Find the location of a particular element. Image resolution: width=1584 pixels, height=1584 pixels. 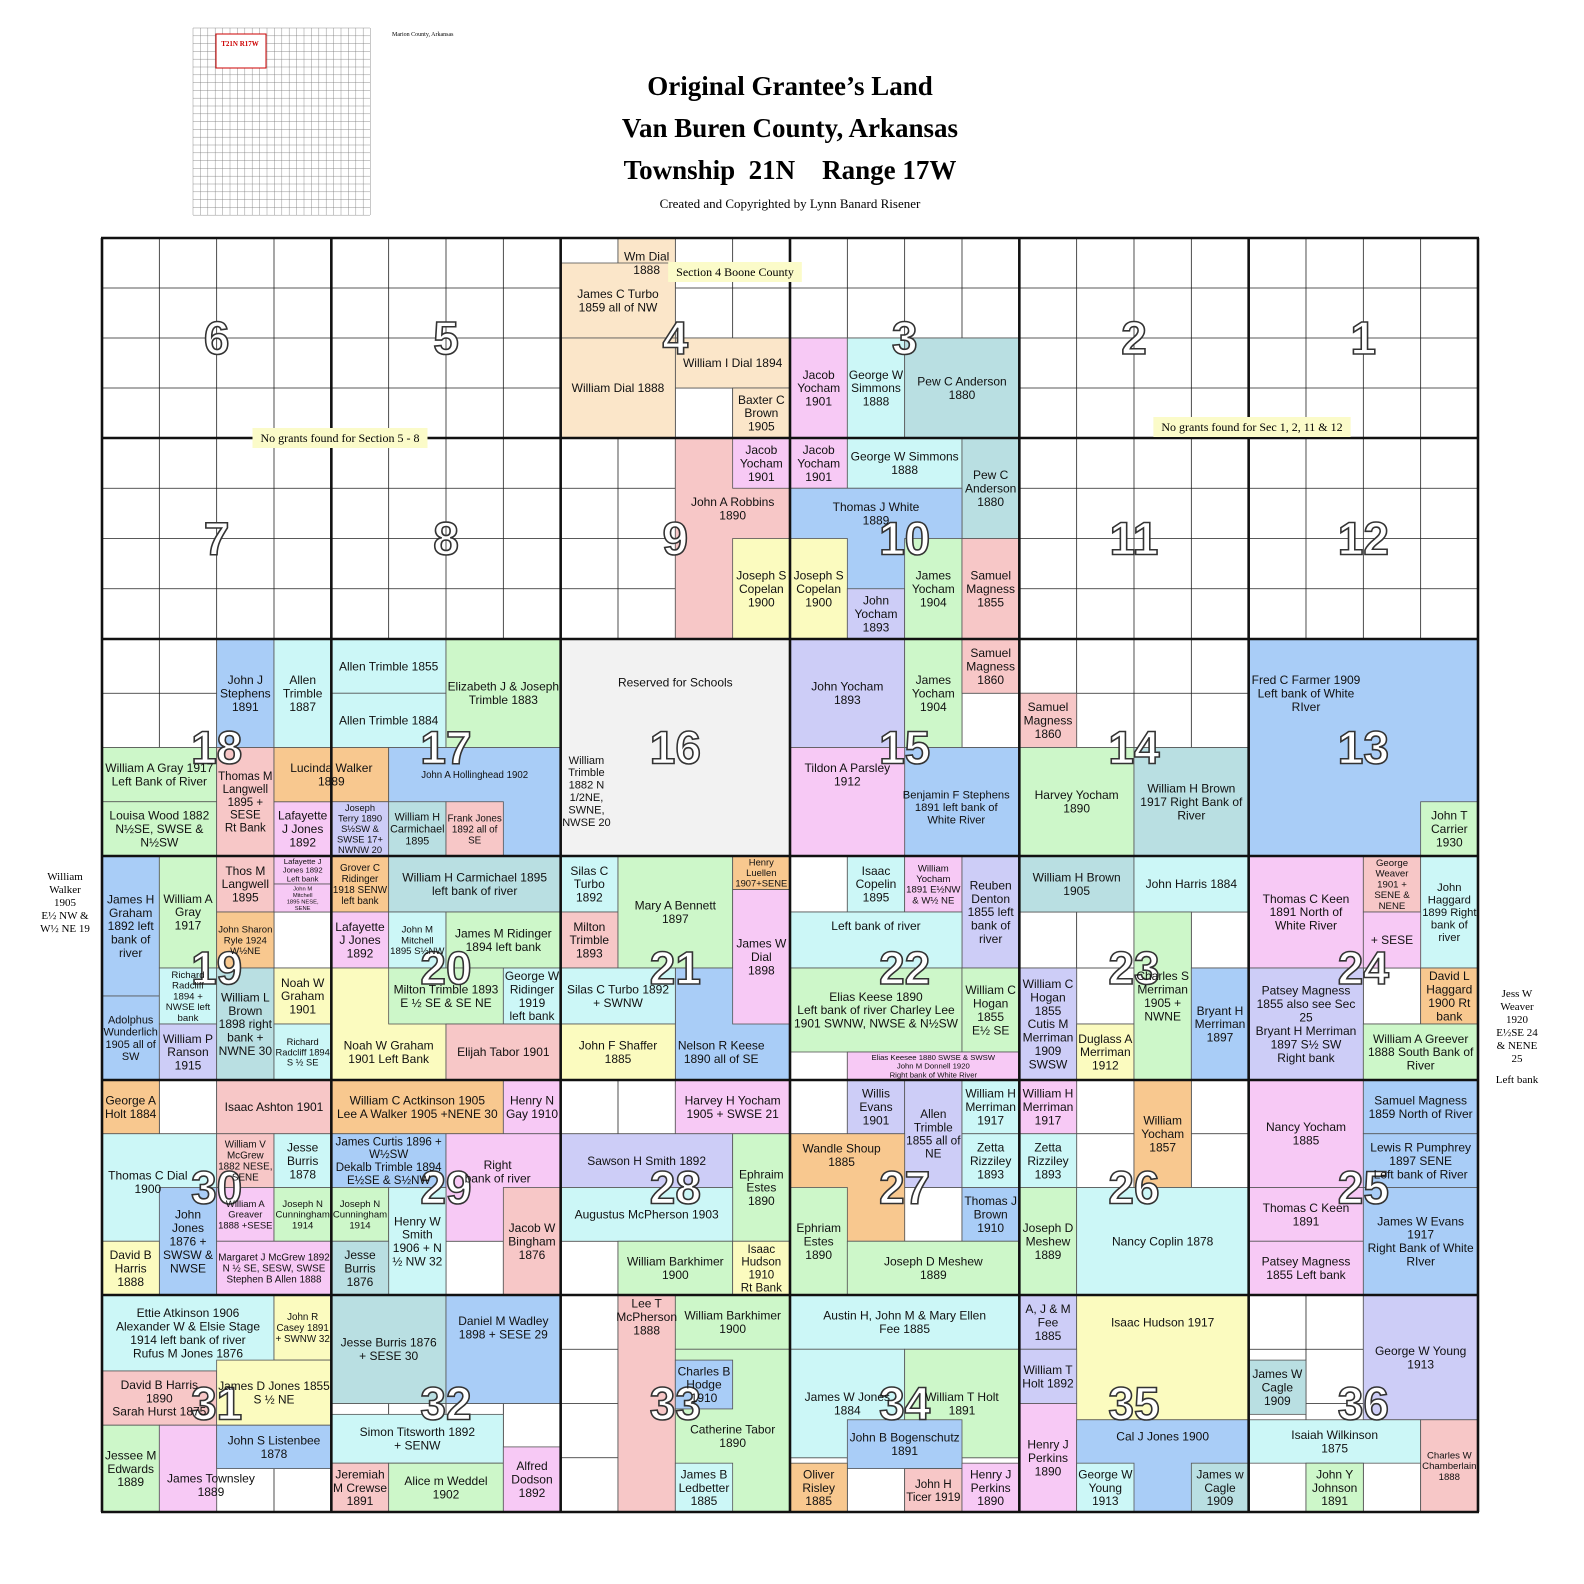

parcel-line: Jesse Burris 1876 is located at coordinates (389, 1343).